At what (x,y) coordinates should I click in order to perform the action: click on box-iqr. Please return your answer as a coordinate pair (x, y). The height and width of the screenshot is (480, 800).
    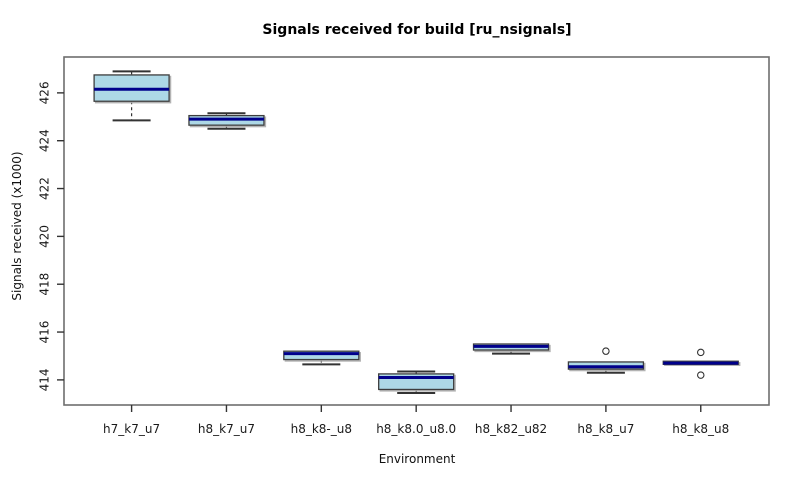
    Looking at the image, I should click on (321, 355).